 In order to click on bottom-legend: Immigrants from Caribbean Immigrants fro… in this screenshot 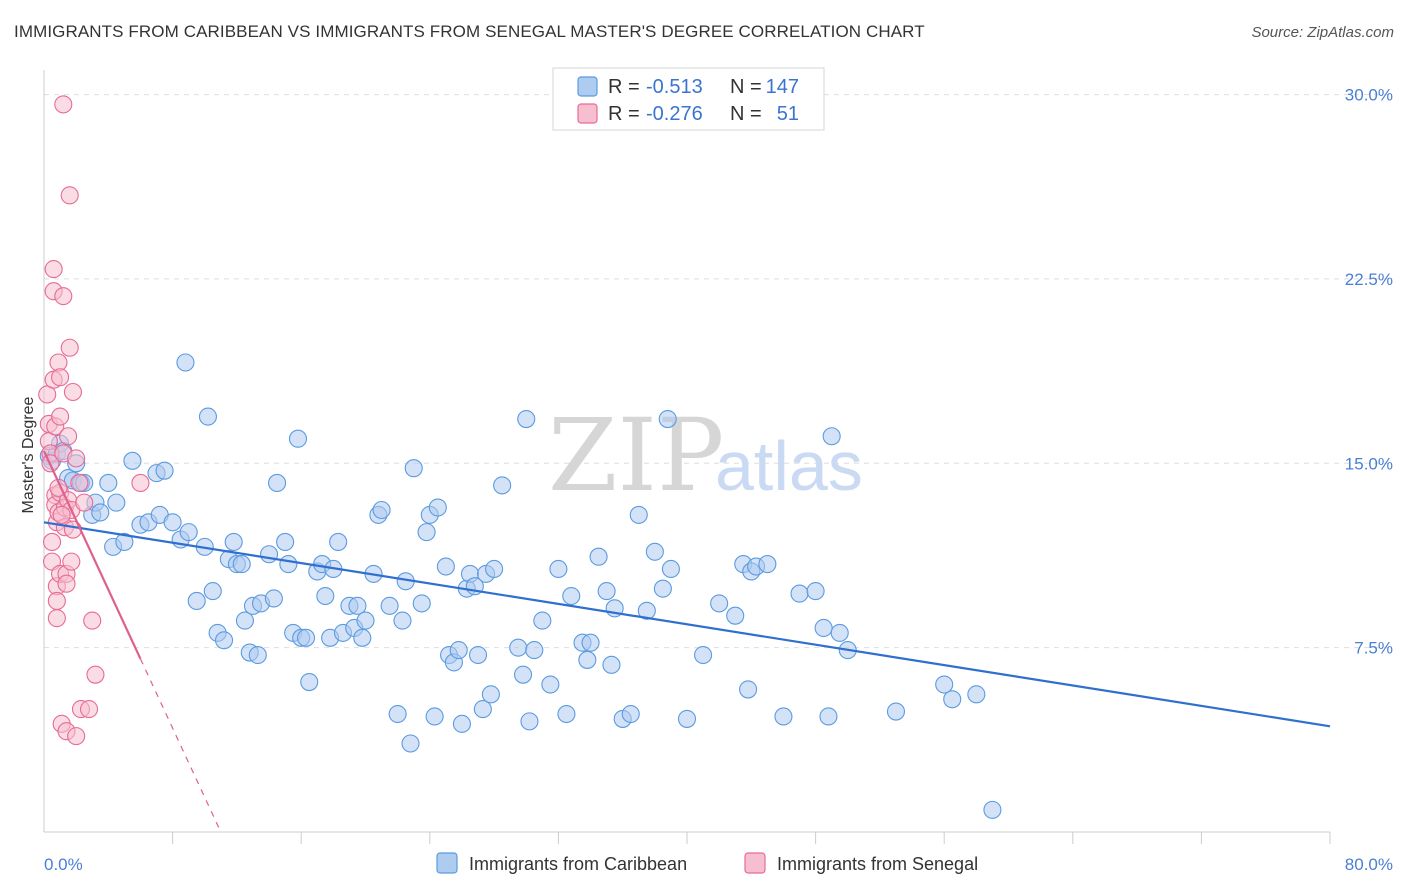, I will do `click(707, 863)`.